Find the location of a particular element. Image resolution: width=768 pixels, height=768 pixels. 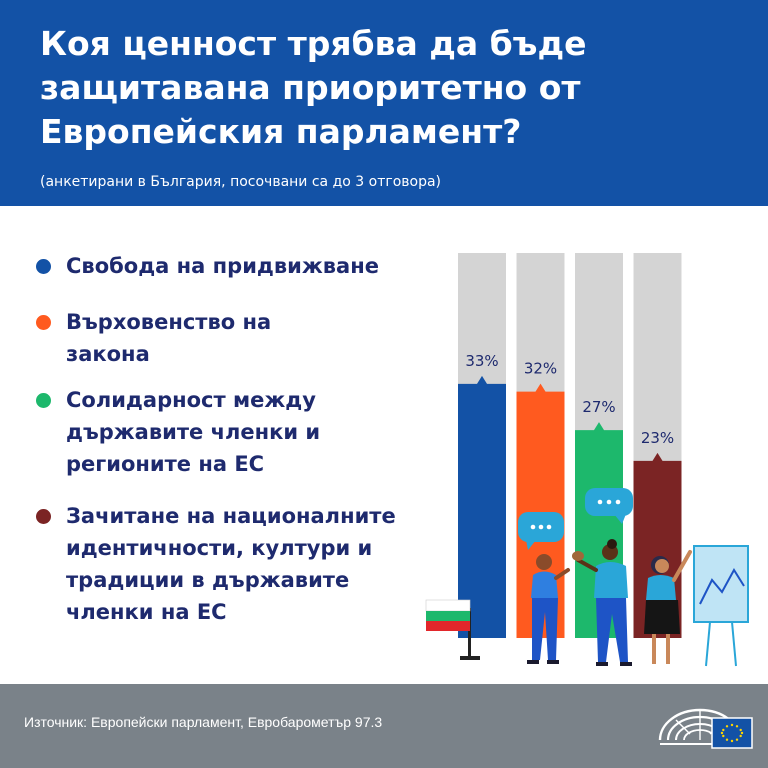

bar-value-label: 23% is located at coordinates (657, 438).